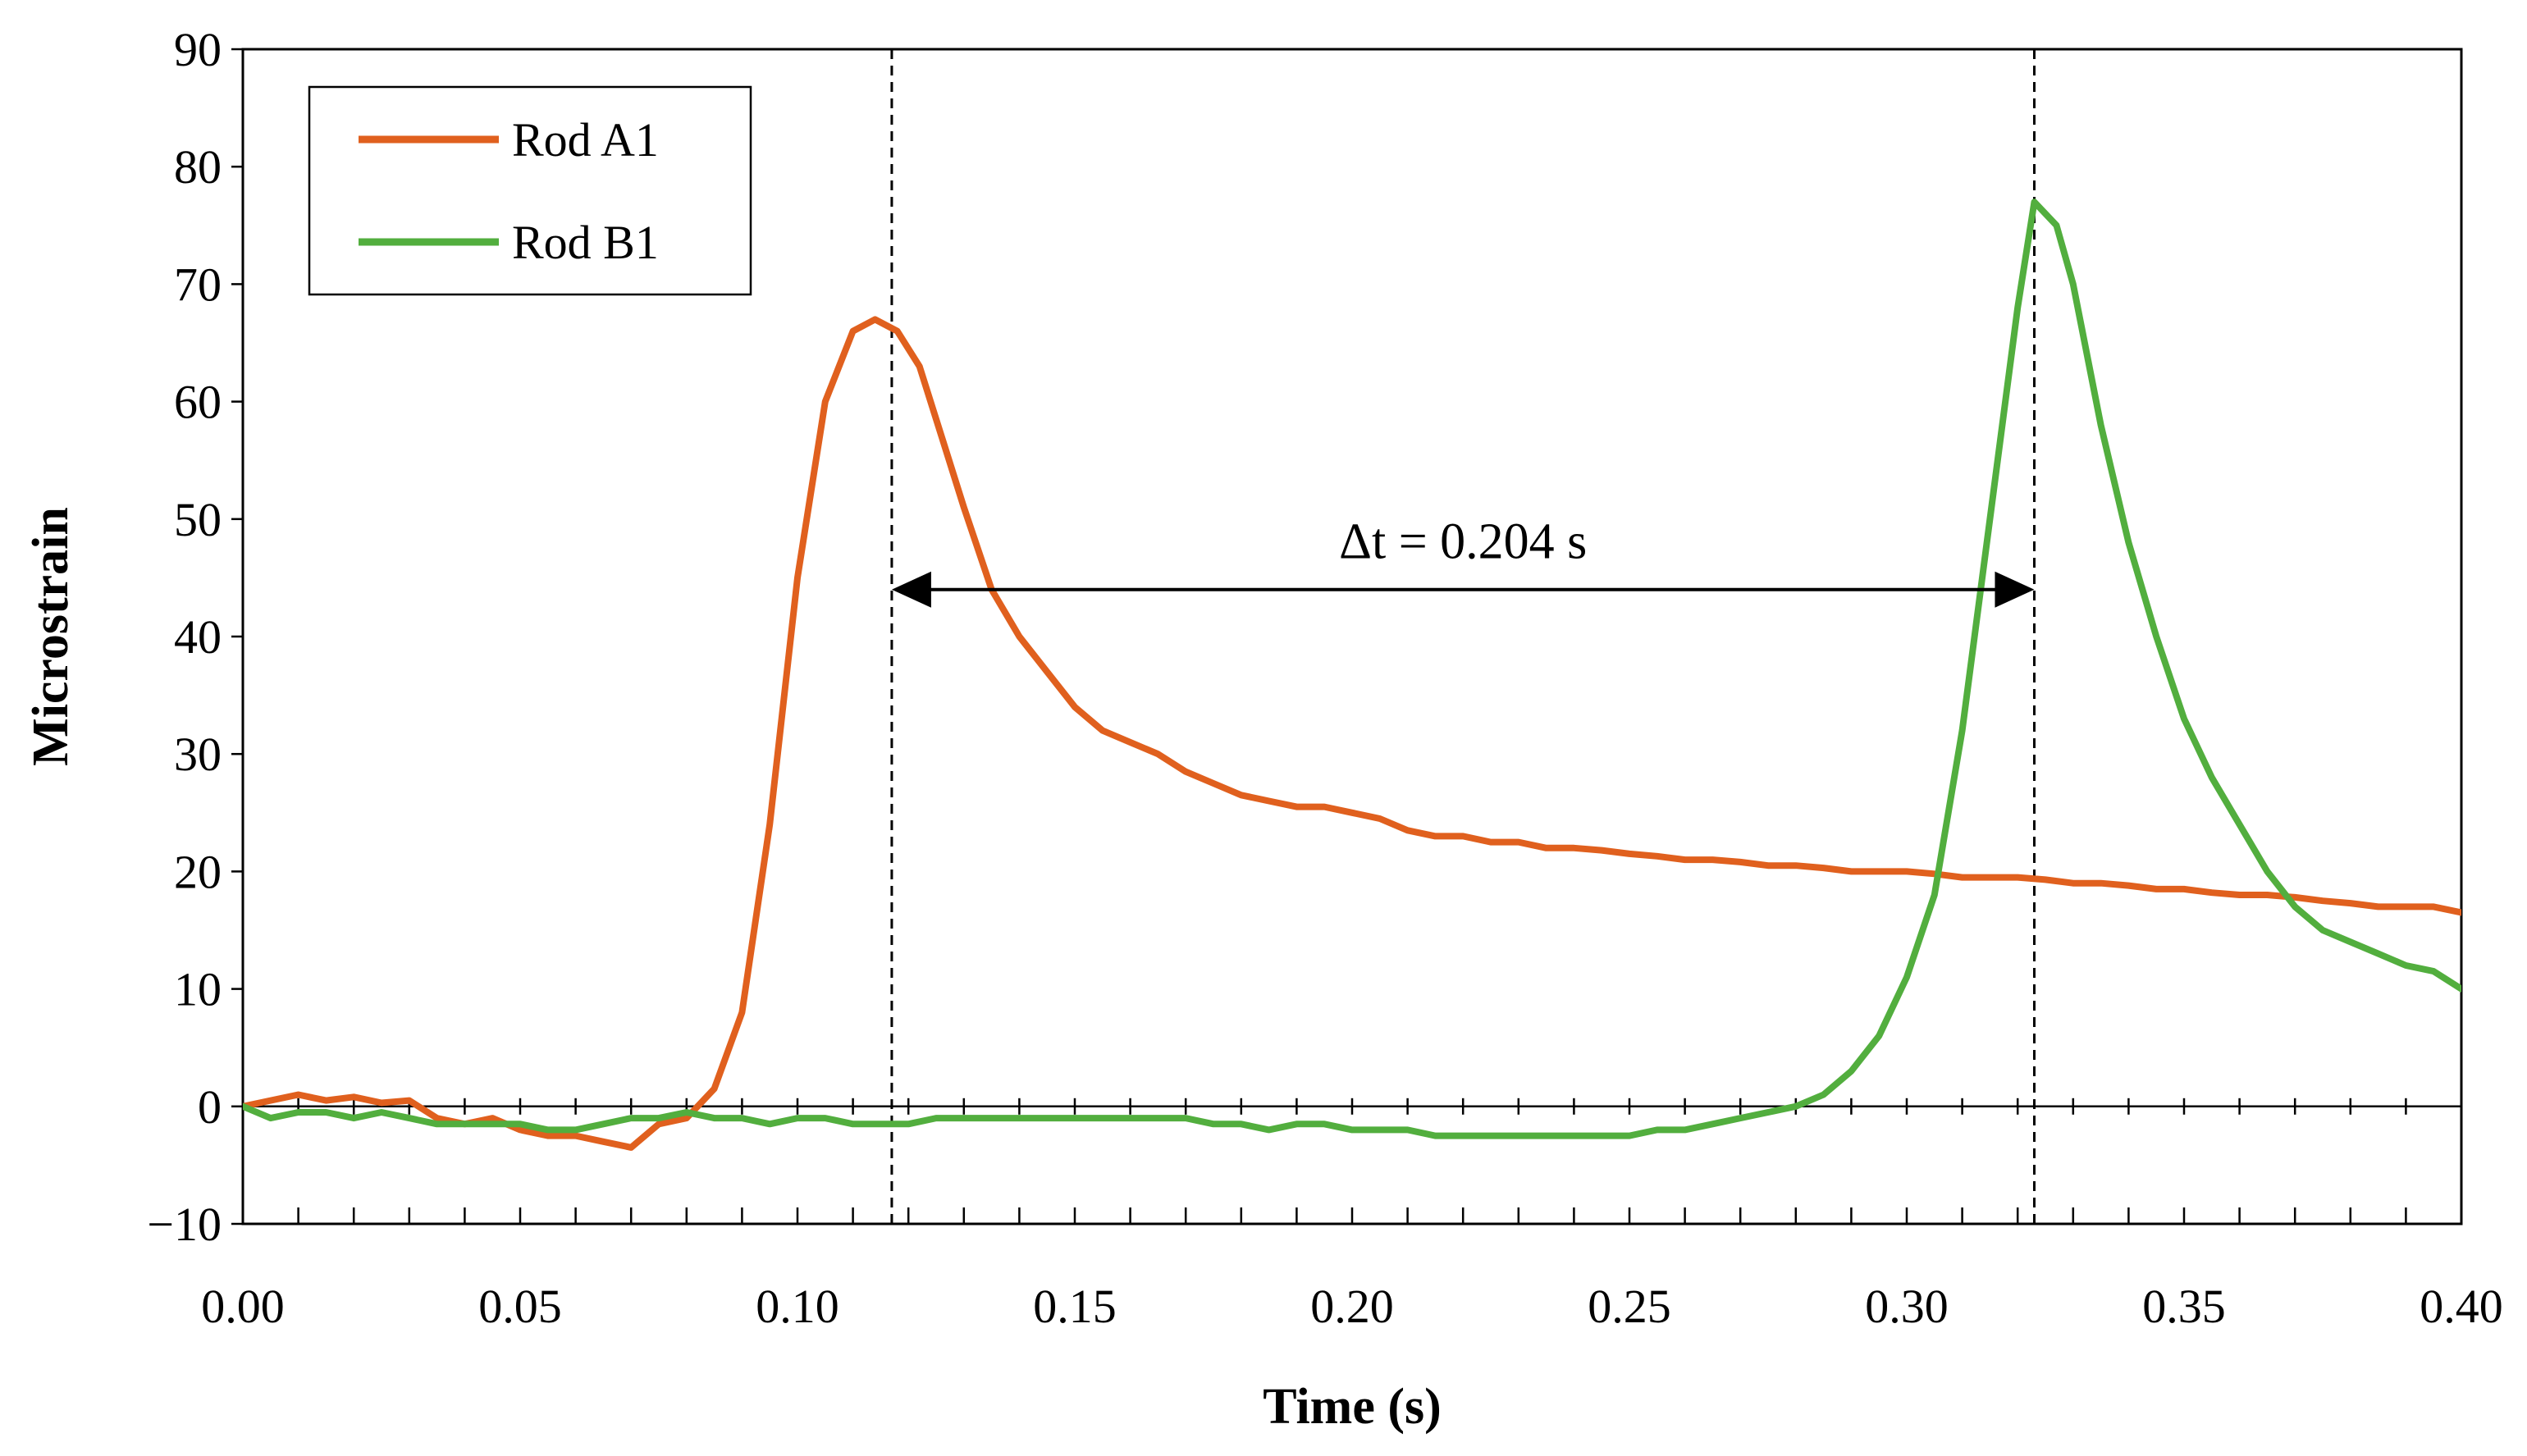 The image size is (2527, 1456). I want to click on y-tick-label: 20, so click(198, 872).